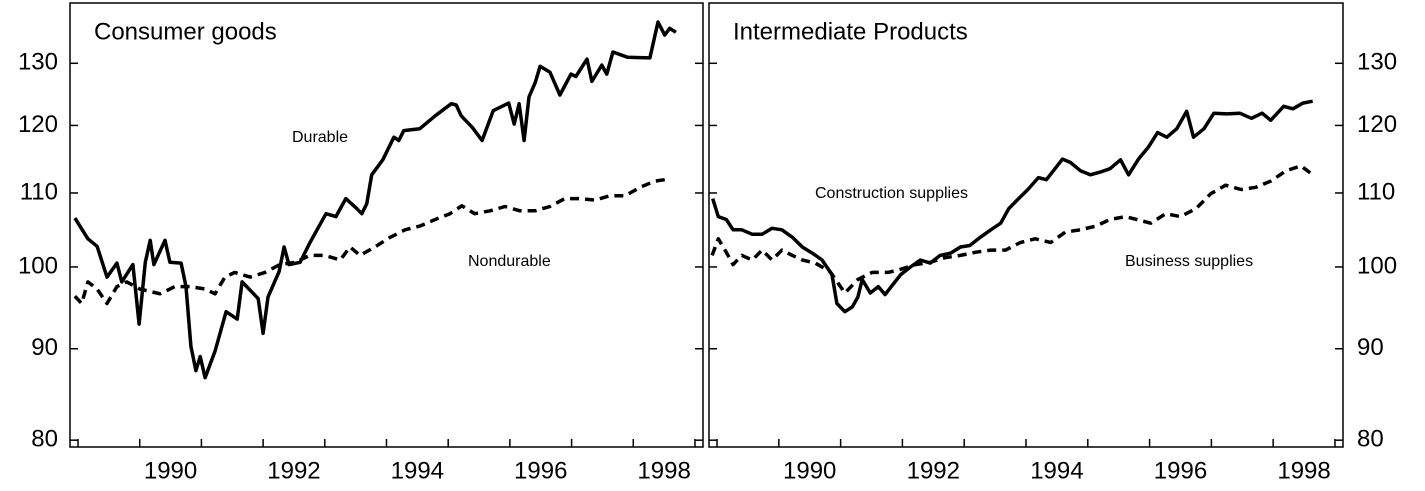 The height and width of the screenshot is (491, 1425). Describe the element at coordinates (509, 261) in the screenshot. I see `series-label: Nondurable` at that location.